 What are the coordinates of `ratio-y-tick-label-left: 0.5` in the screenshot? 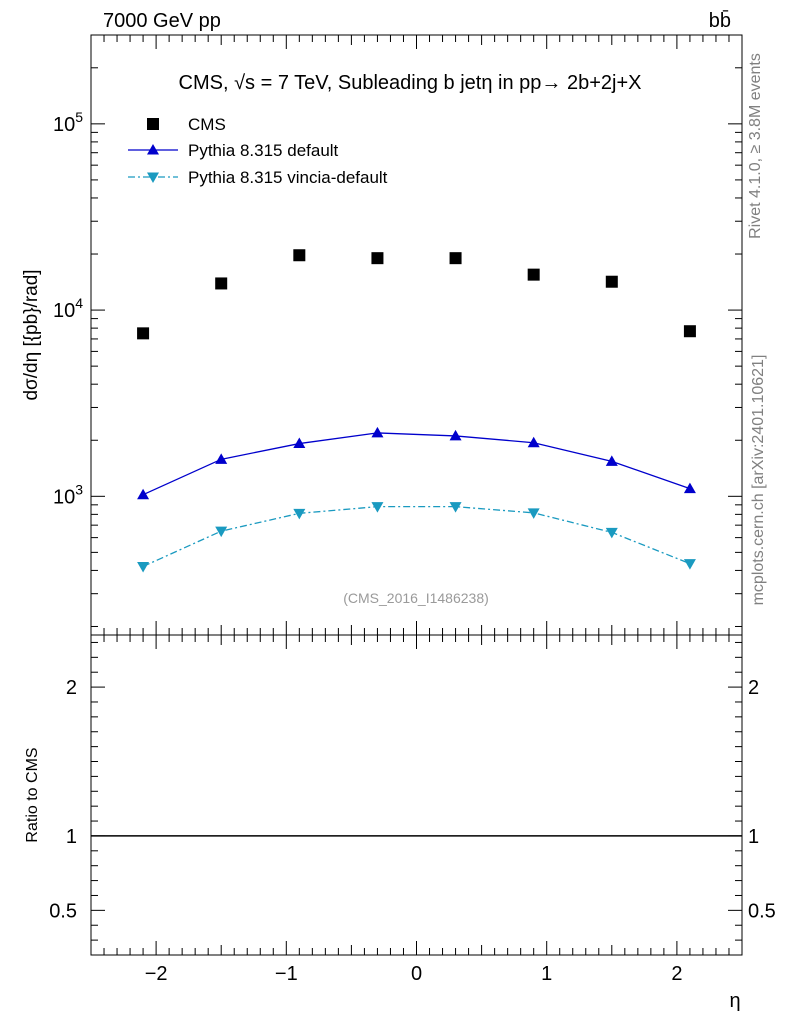 It's located at (63, 911).